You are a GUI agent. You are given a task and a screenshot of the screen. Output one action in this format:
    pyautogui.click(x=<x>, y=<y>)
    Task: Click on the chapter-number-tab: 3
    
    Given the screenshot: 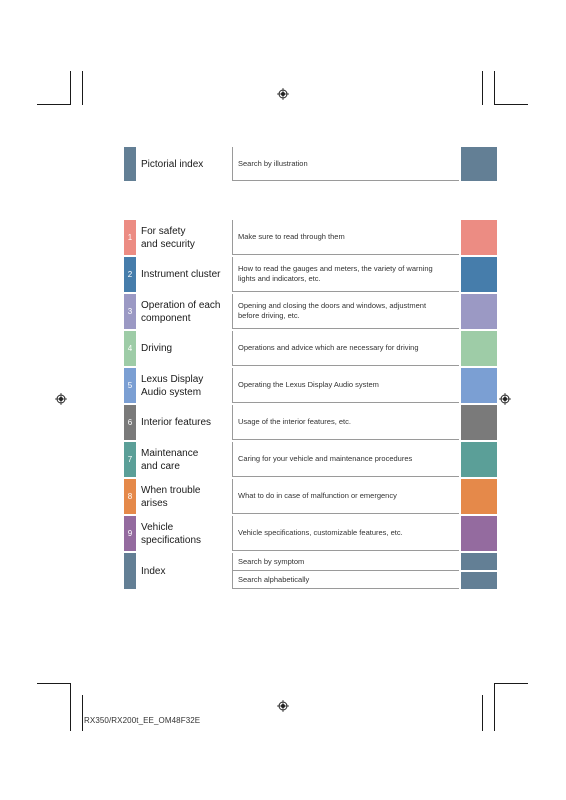 What is the action you would take?
    pyautogui.click(x=130, y=311)
    